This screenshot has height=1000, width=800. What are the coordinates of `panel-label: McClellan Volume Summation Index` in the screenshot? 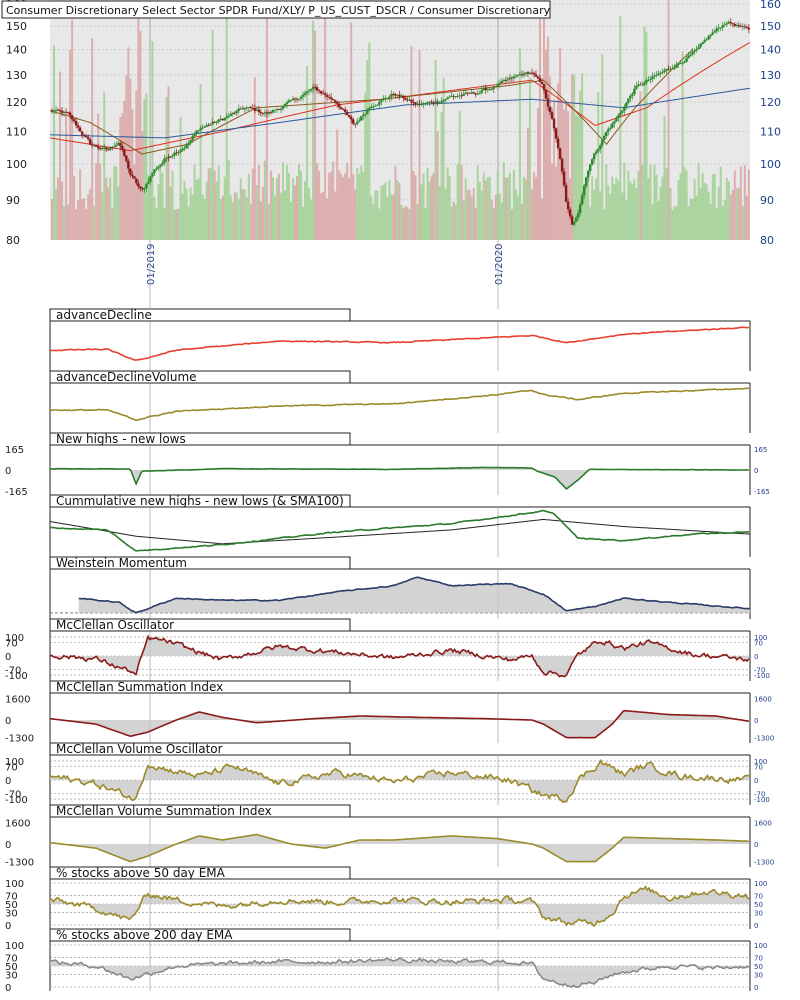 It's located at (164, 811).